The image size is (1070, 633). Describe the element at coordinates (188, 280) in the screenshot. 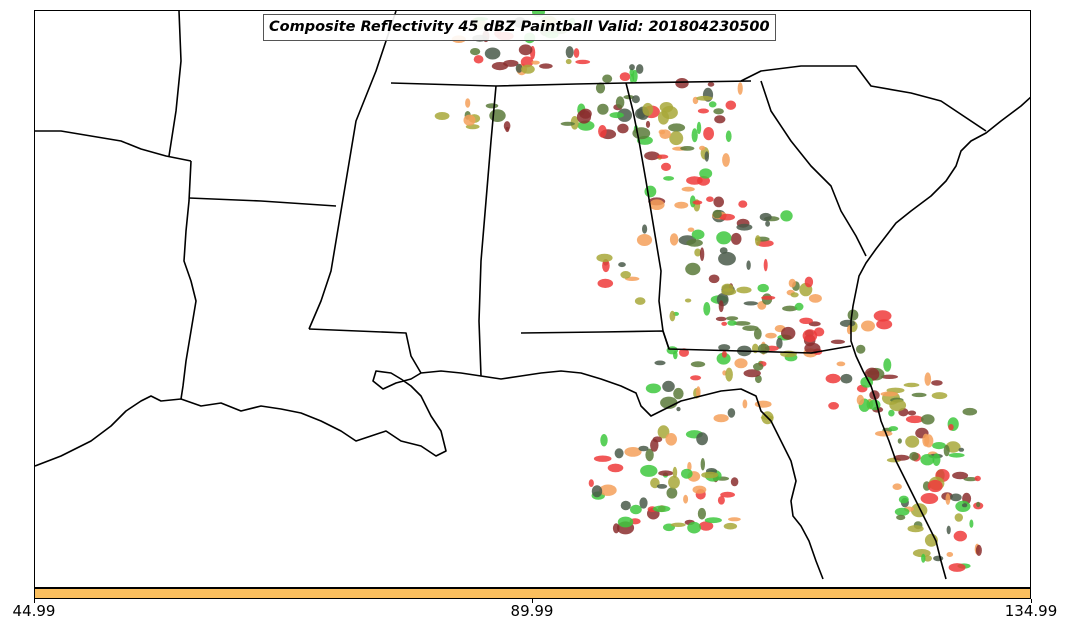

I see `texas-louisiana-border` at that location.